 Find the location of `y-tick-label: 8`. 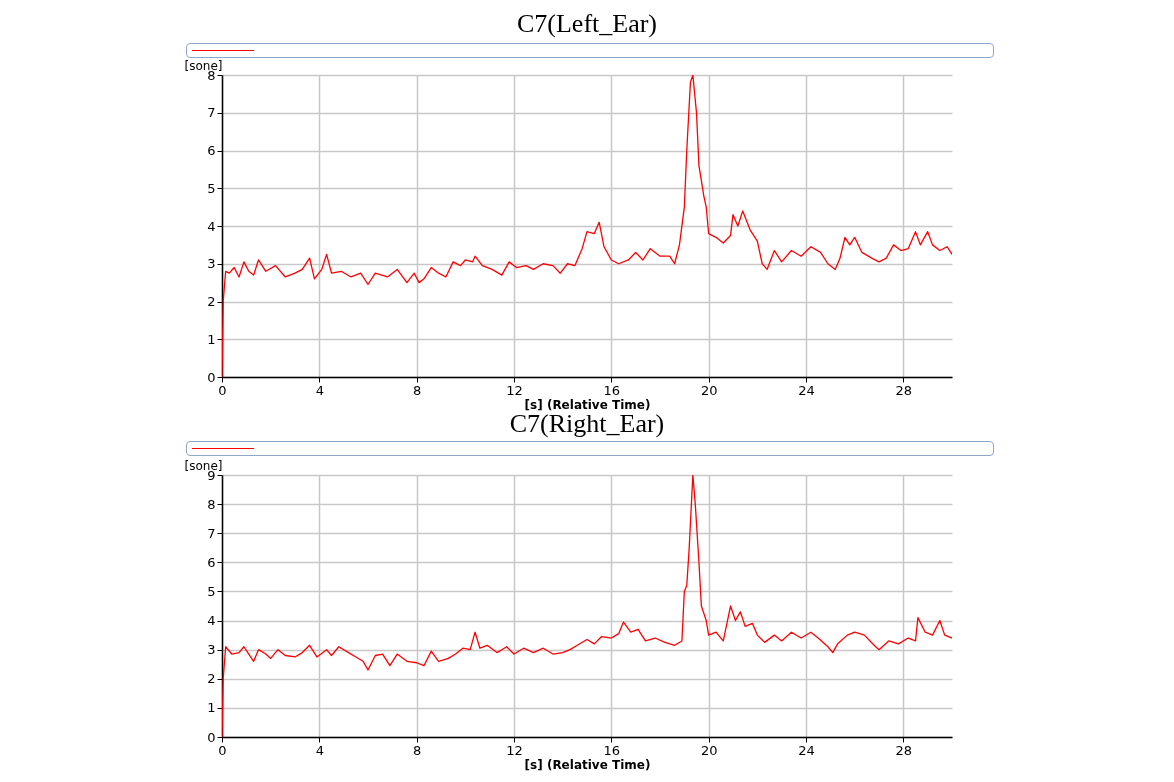

y-tick-label: 8 is located at coordinates (211, 504).